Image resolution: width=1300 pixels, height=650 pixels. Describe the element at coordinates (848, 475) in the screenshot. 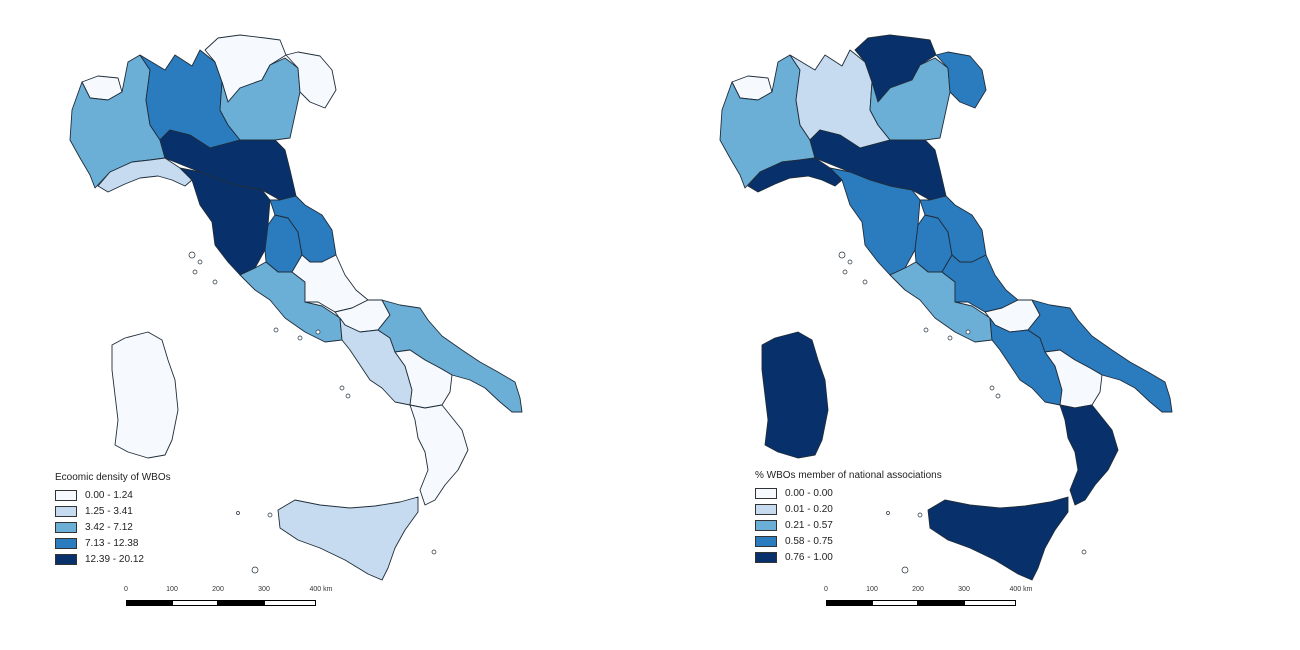

I see `legend-title: % WBOs member of national associations` at that location.